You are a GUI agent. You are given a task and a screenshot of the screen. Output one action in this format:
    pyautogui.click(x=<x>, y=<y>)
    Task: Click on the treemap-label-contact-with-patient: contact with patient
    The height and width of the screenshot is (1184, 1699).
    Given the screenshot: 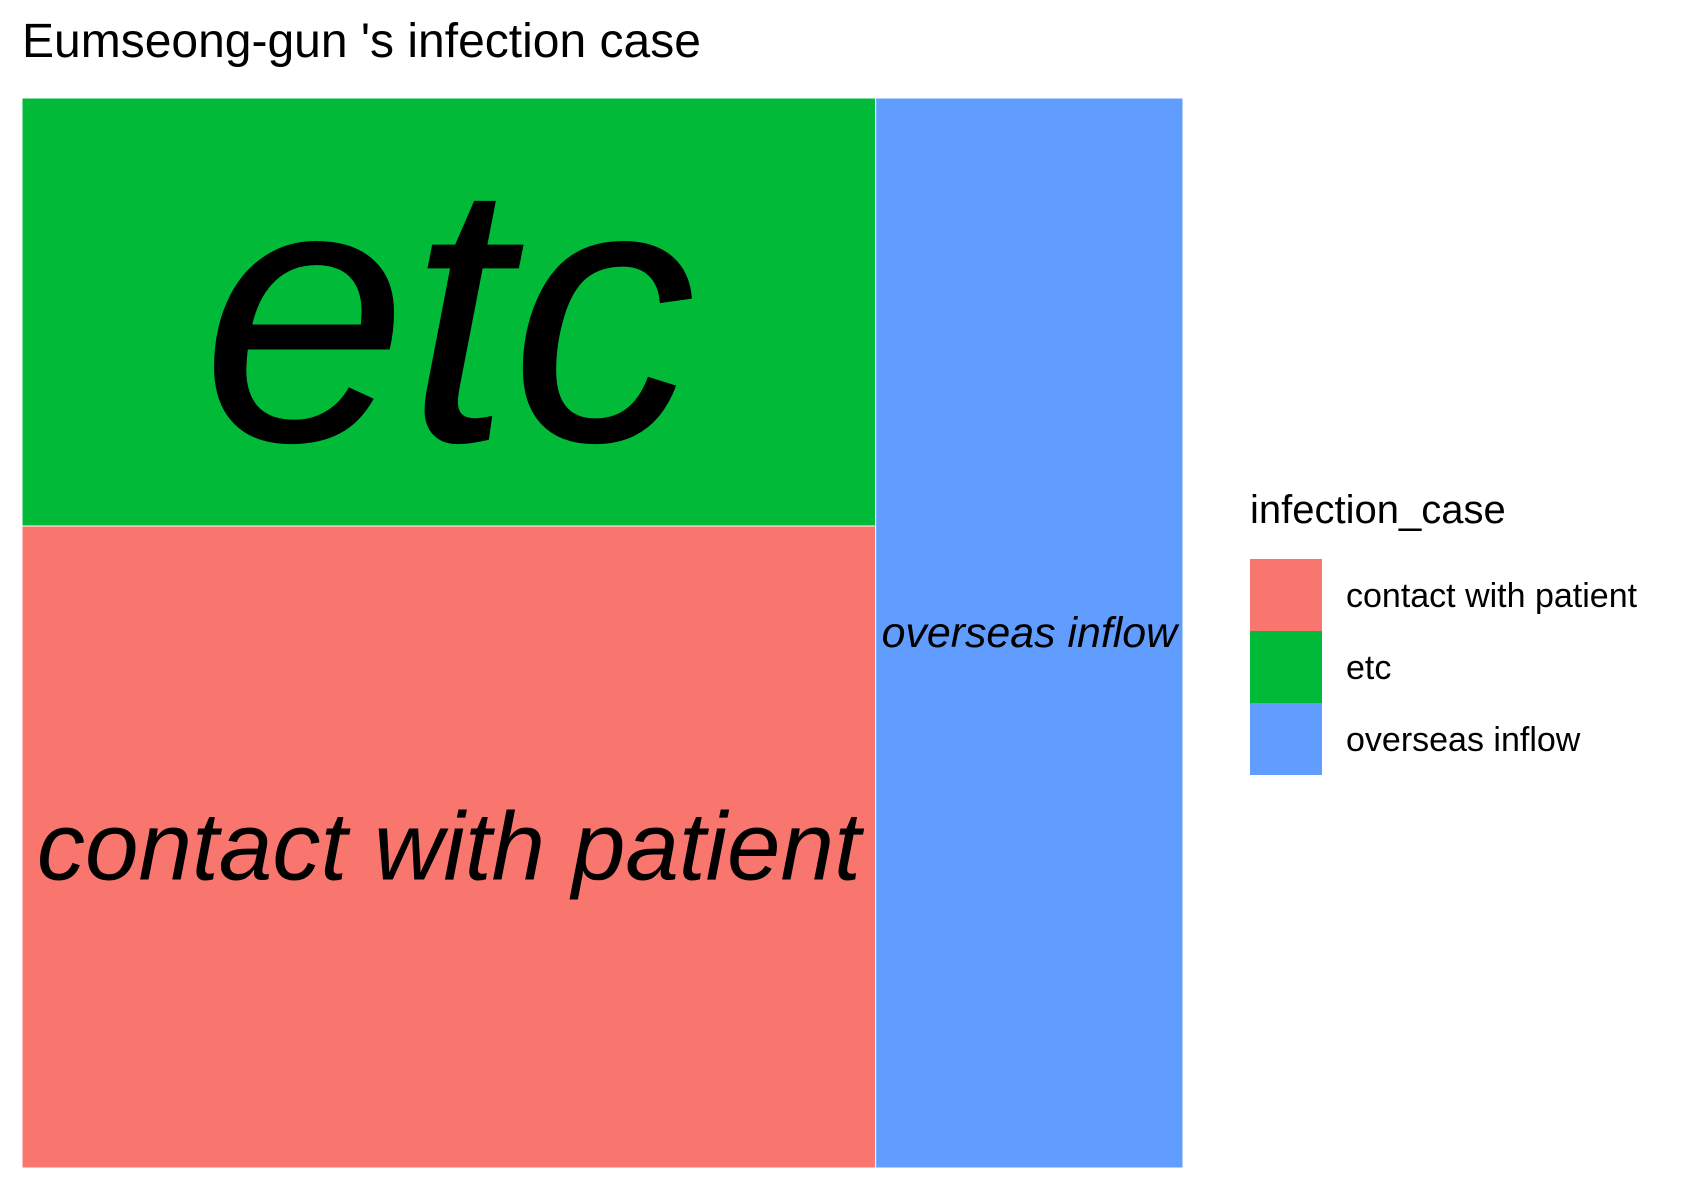 What is the action you would take?
    pyautogui.click(x=451, y=847)
    